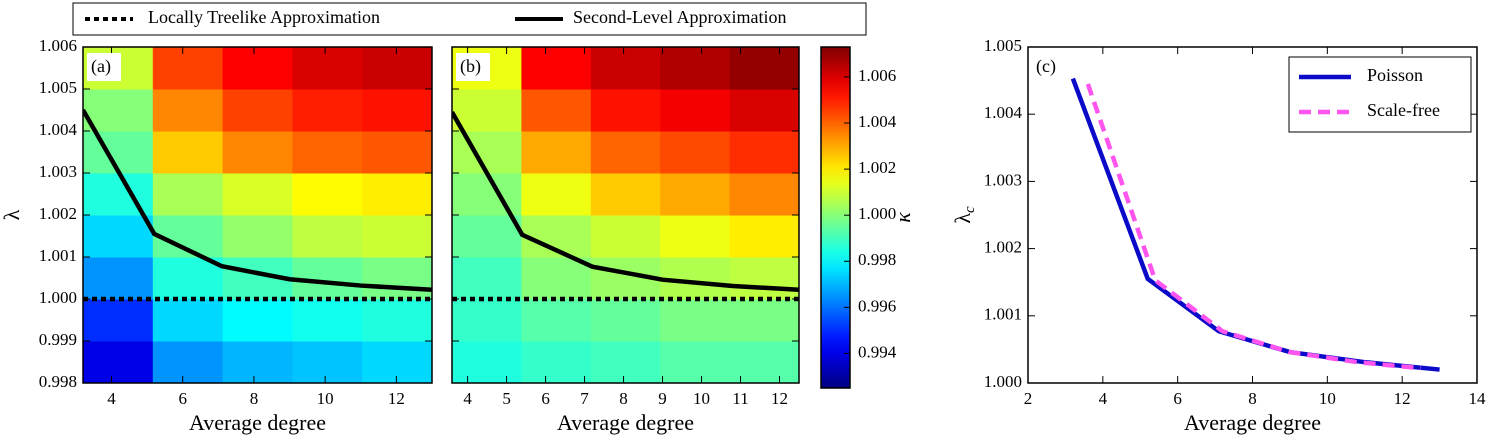 This screenshot has width=1495, height=440. What do you see at coordinates (970, 209) in the screenshot?
I see `y-axis-label-sub: c` at bounding box center [970, 209].